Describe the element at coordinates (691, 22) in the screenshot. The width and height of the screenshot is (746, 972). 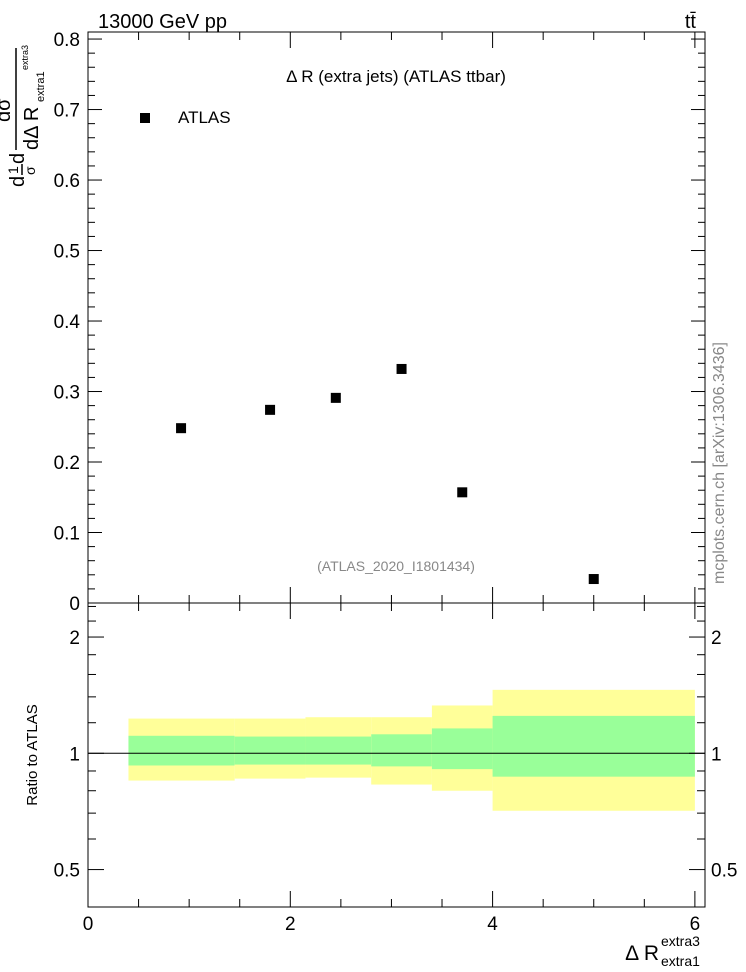
I see `process-label: tt̄` at that location.